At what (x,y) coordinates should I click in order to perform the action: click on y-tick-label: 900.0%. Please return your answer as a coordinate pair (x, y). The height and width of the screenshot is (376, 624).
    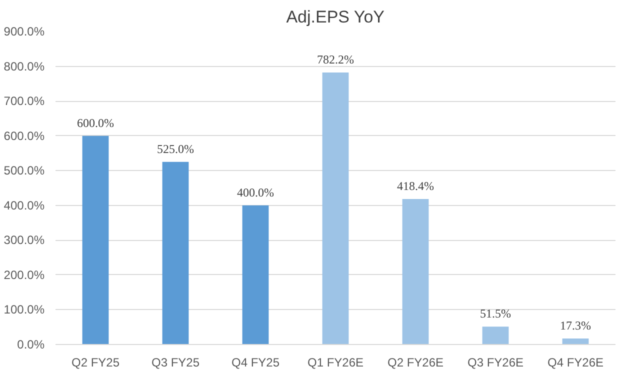
    Looking at the image, I should click on (24, 31).